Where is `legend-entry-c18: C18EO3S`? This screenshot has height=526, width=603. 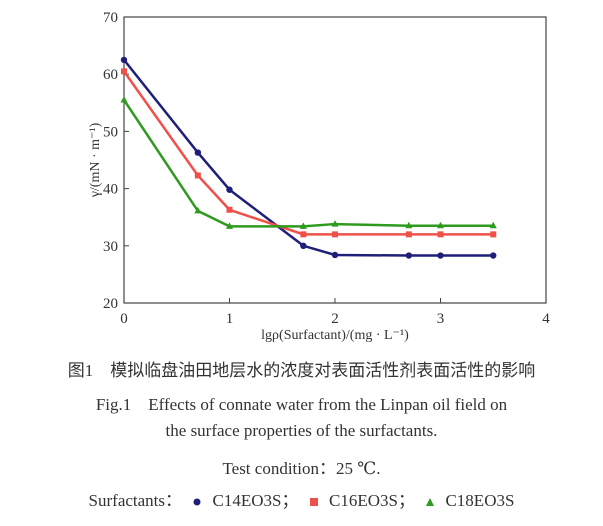
legend-entry-c18: C18EO3S is located at coordinates (480, 500).